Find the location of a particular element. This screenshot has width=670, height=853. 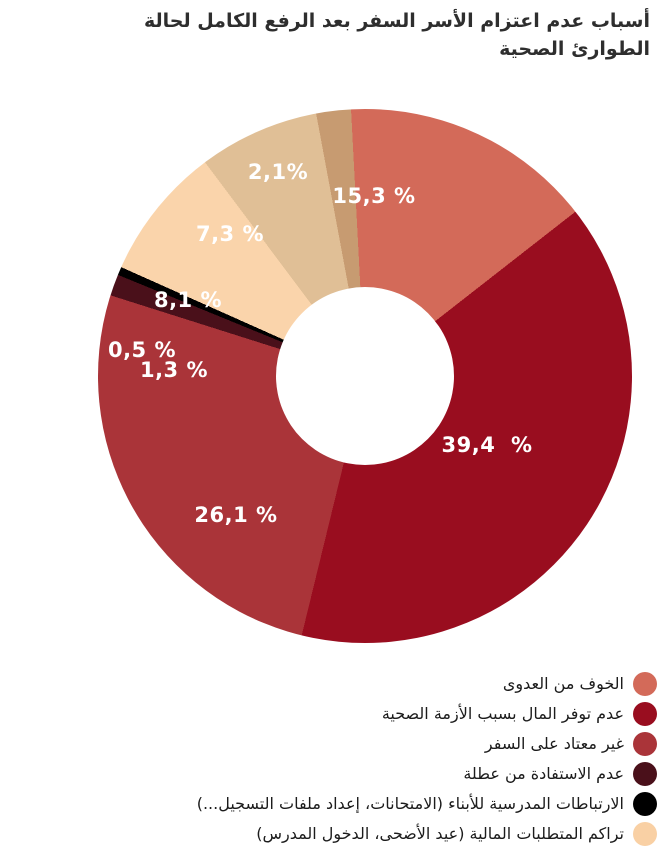

legend-label: عدم الاستفادة من عطلة is located at coordinates (543, 773).